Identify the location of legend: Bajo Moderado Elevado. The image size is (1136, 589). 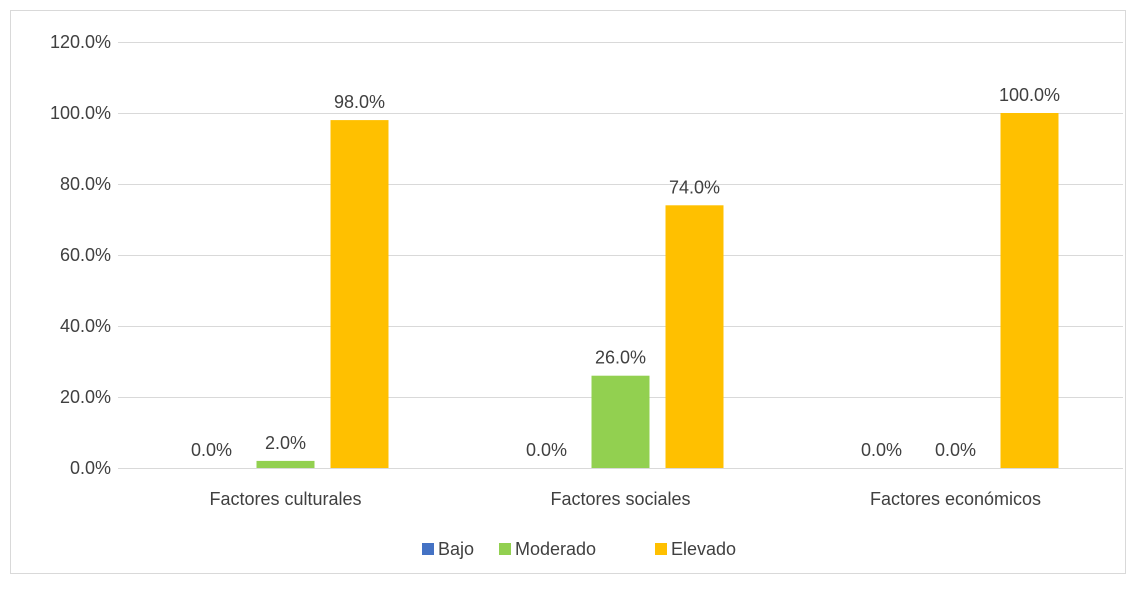
(579, 549).